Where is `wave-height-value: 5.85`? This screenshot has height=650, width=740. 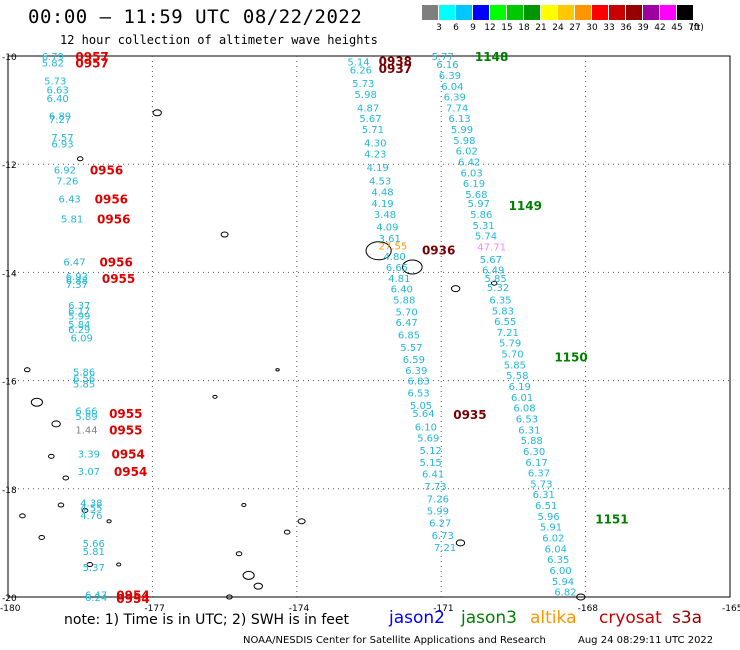
wave-height-value: 5.85 is located at coordinates (496, 279).